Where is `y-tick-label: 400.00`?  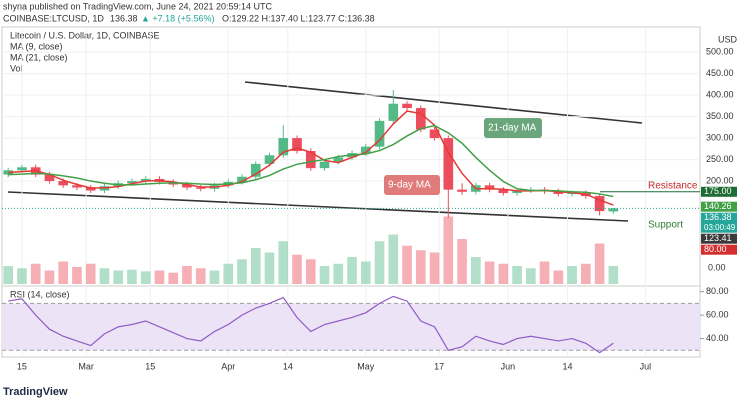 y-tick-label: 400.00 is located at coordinates (720, 95).